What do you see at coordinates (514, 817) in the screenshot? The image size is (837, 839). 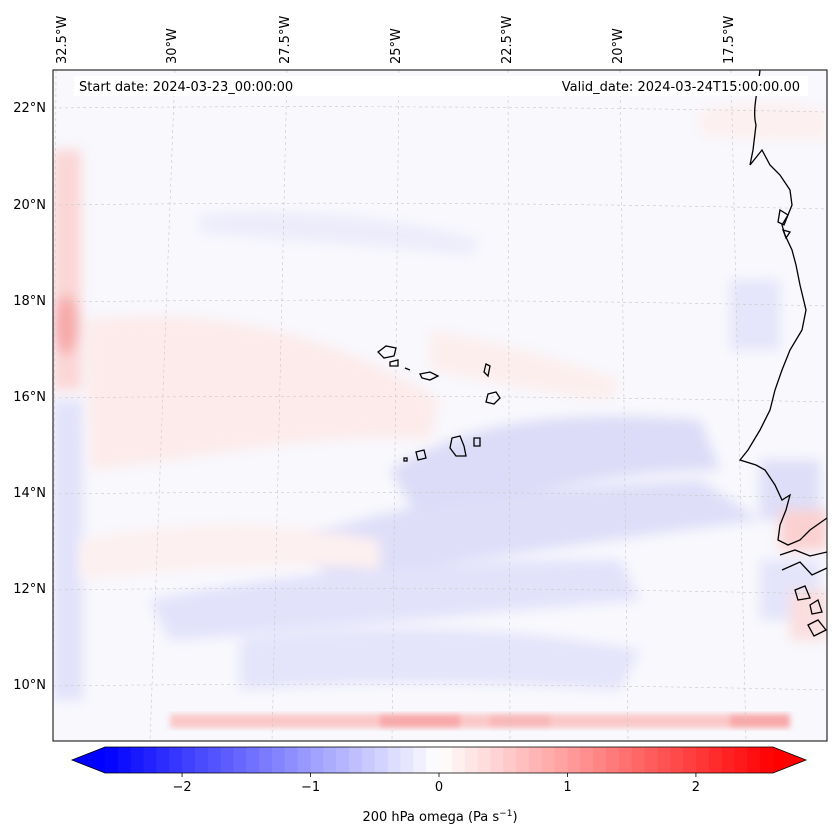 I see `colorbar-label-close: )` at bounding box center [514, 817].